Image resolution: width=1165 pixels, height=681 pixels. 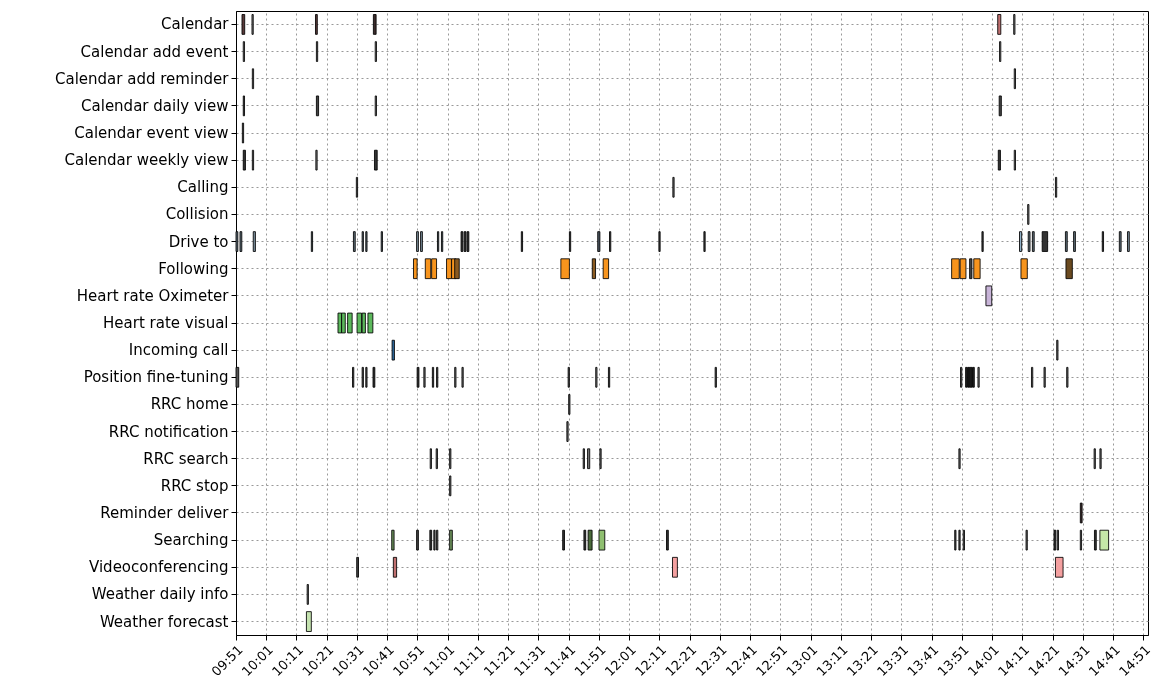 What do you see at coordinates (155, 105) in the screenshot?
I see `y-tick-label: Calendar daily view` at bounding box center [155, 105].